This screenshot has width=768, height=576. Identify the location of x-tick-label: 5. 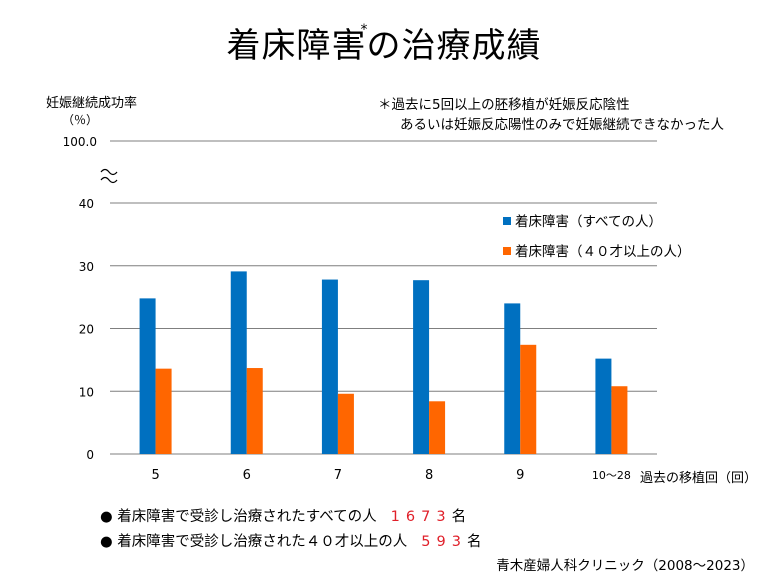
(155, 475).